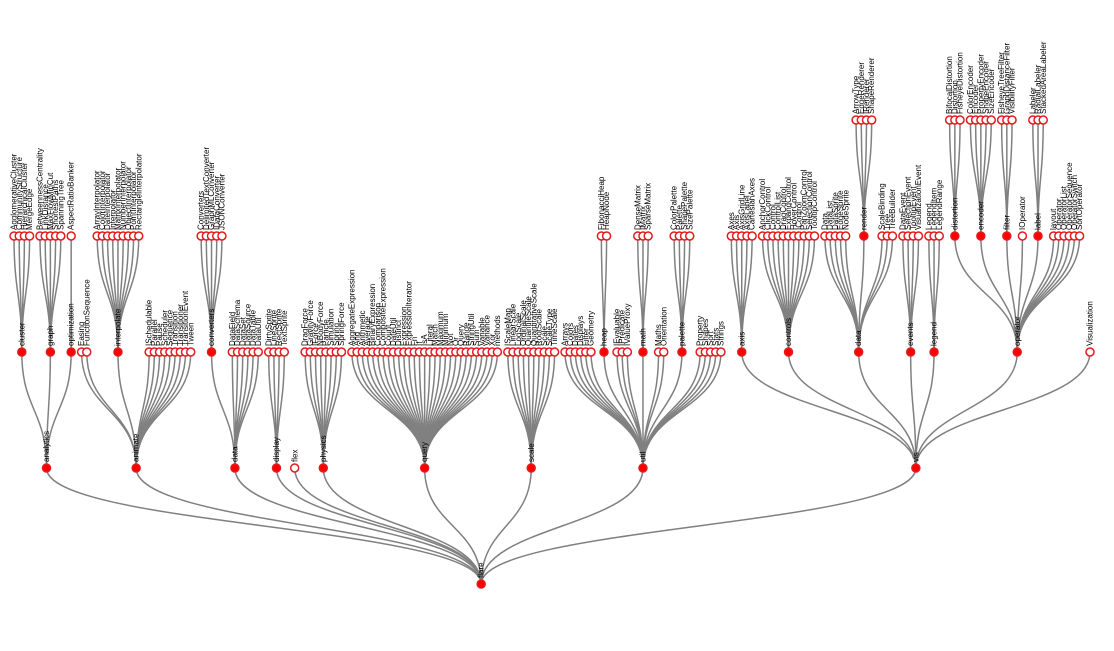 This screenshot has width=1114, height=651. I want to click on node-flare-analytics-graph-spanning-tree: SpanningTree, so click(61, 210).